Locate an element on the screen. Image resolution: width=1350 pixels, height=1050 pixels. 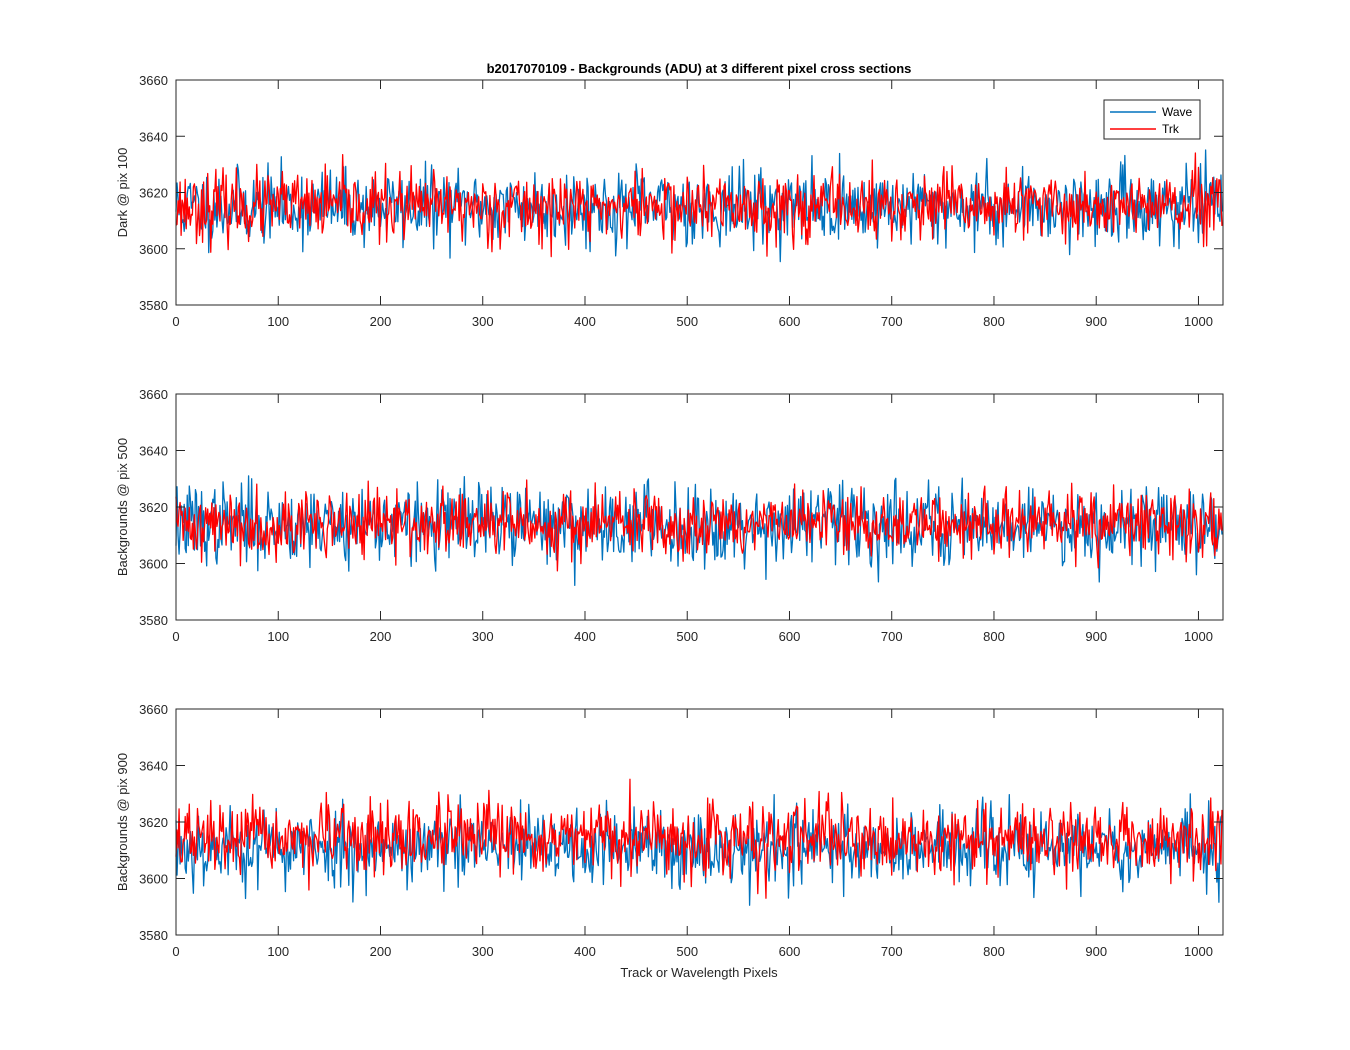
series-line-wave is located at coordinates (699, 530).